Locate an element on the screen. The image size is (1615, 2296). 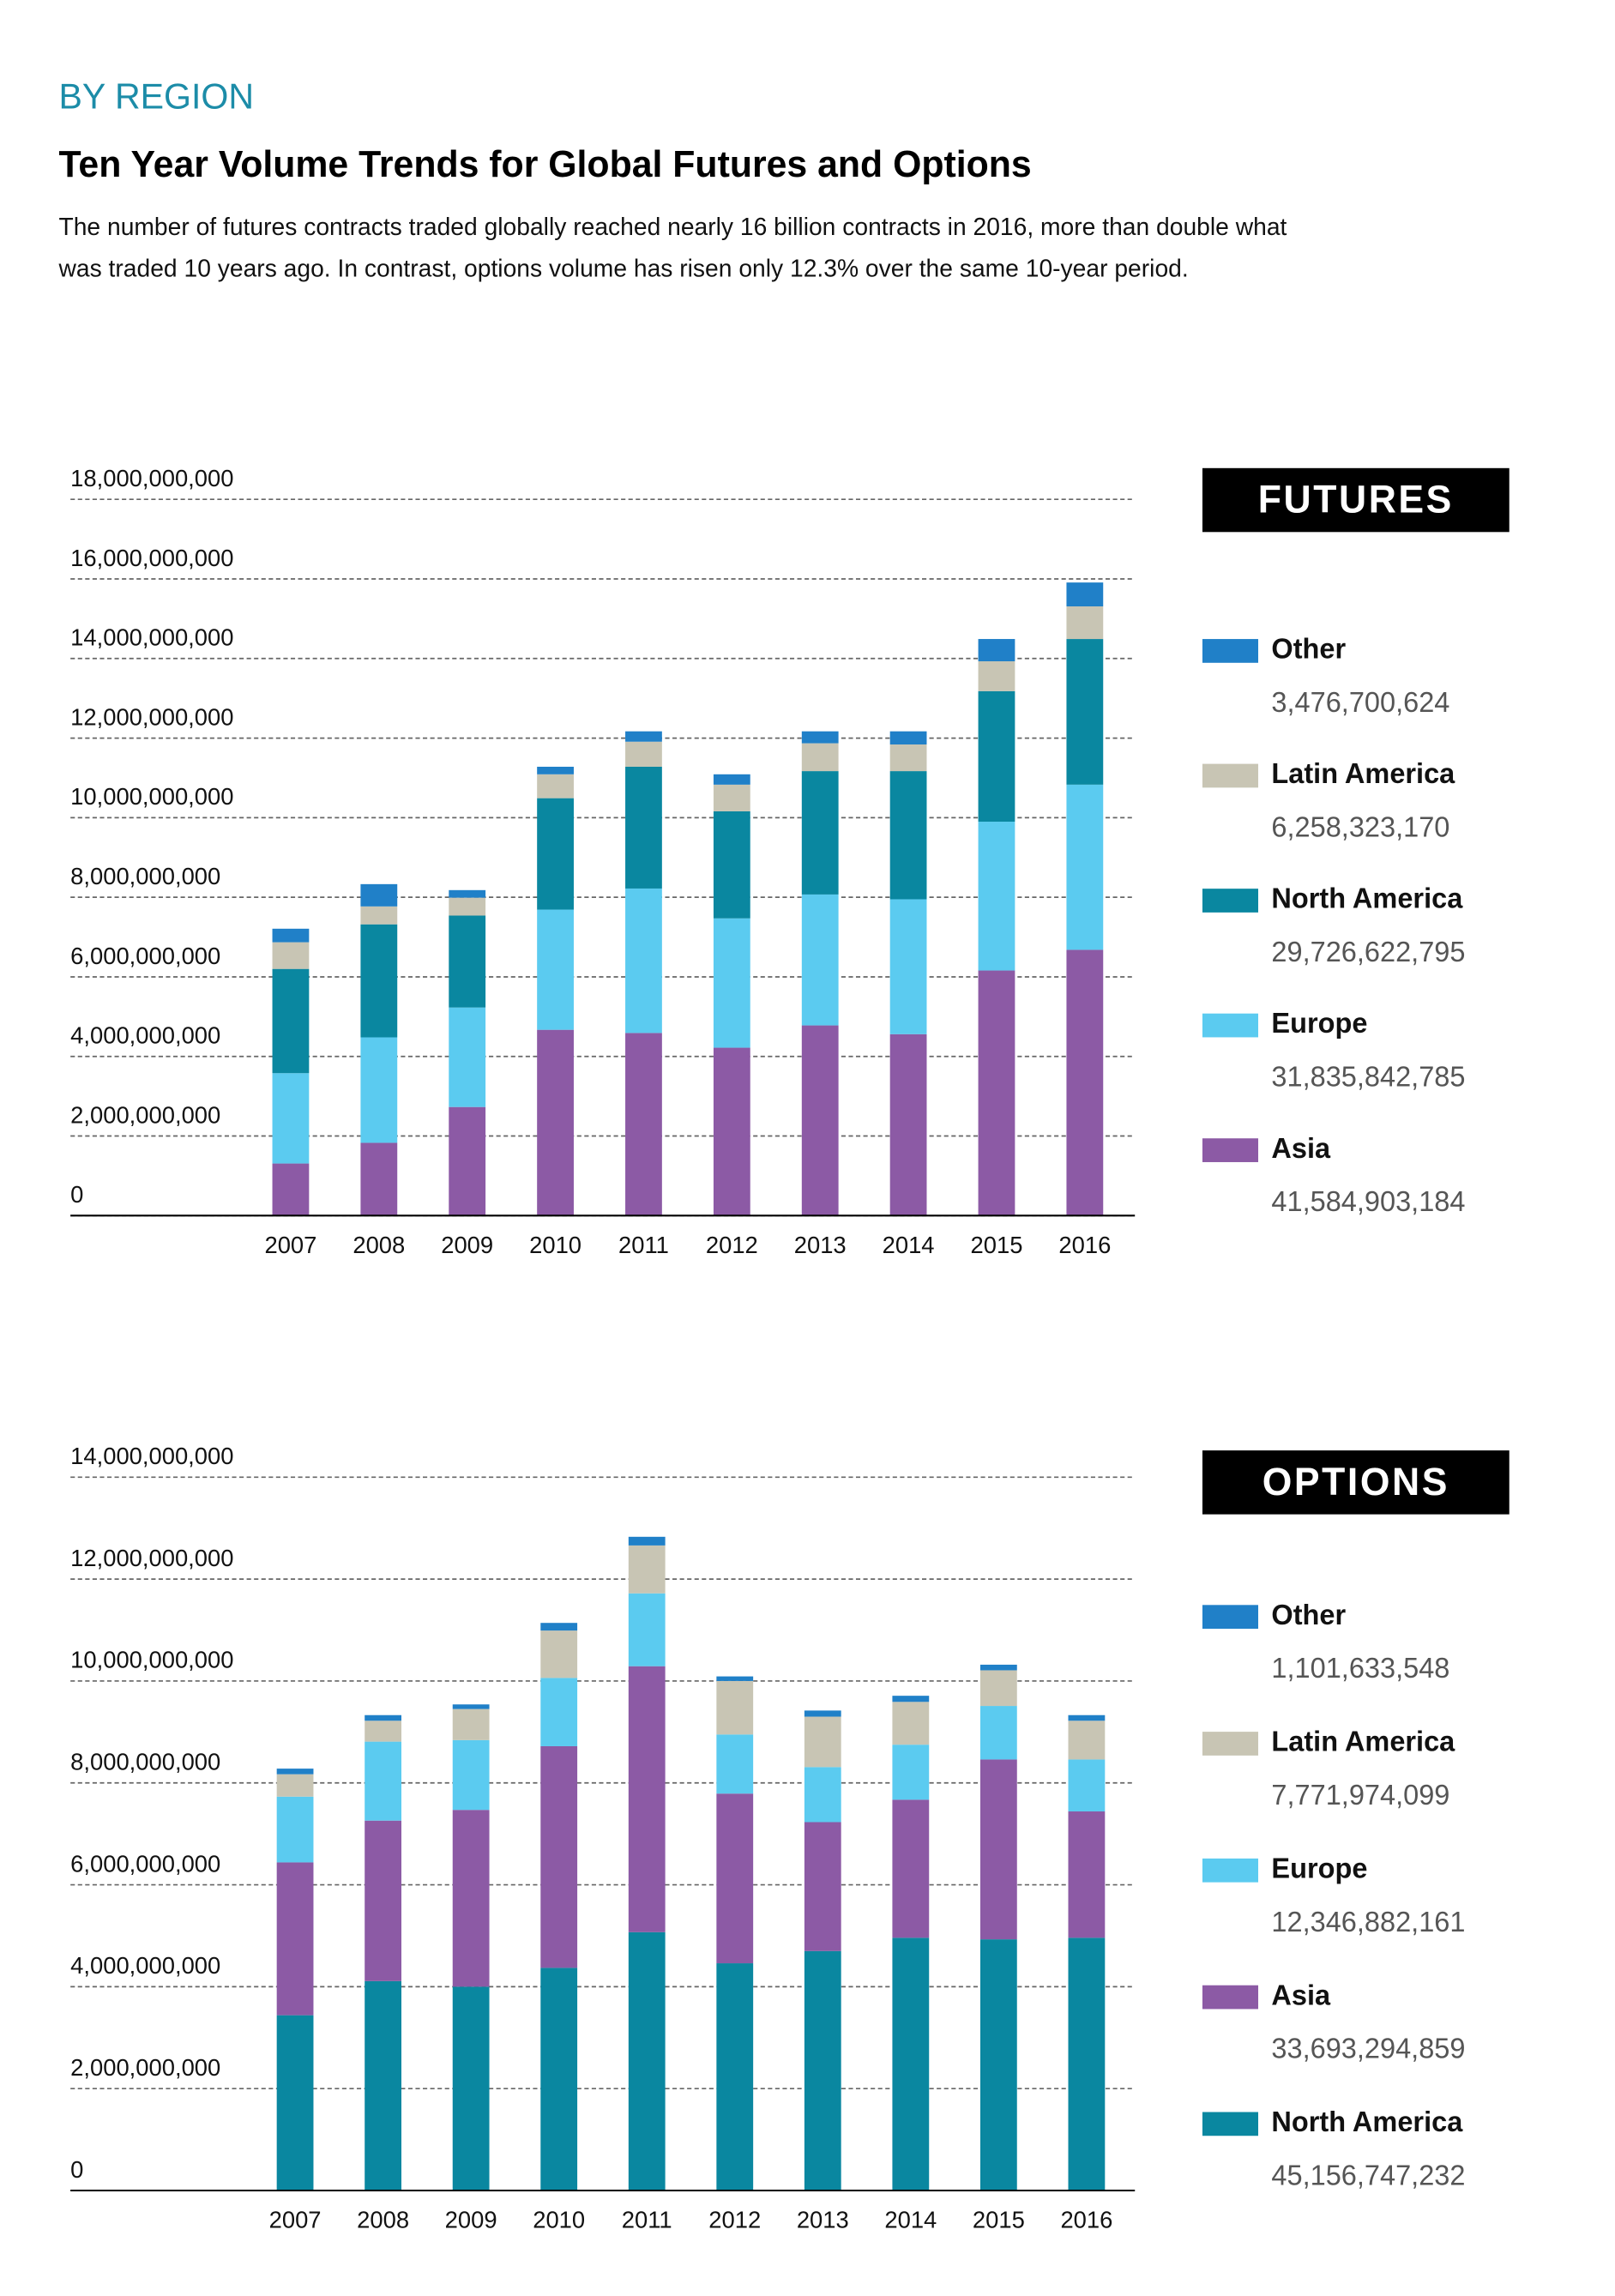
x-tick-label: 2011 is located at coordinates (643, 1245).